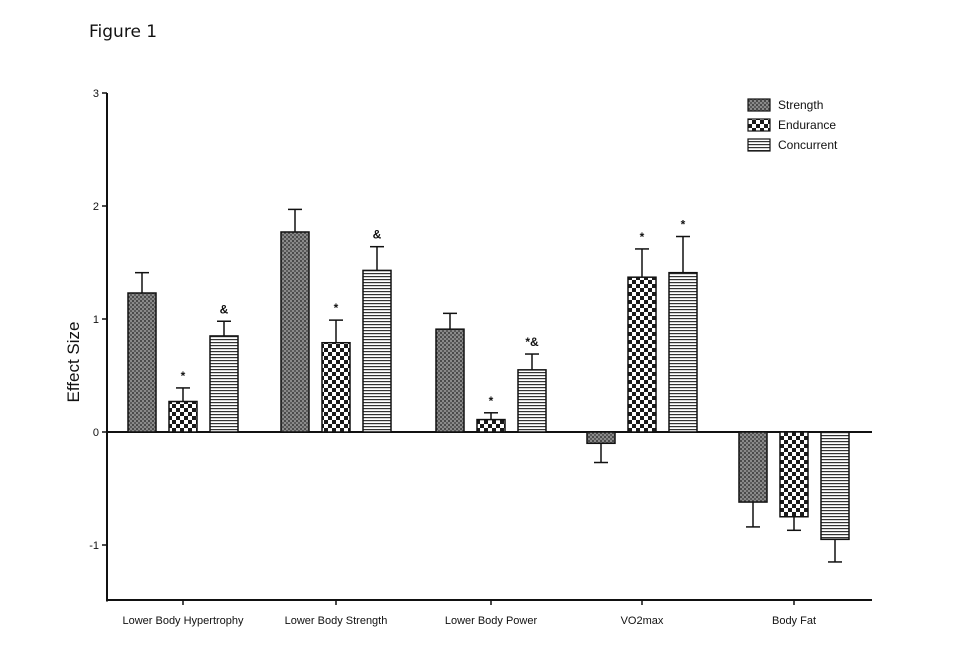  Describe the element at coordinates (491, 621) in the screenshot. I see `category-label: Lower Body Power` at that location.